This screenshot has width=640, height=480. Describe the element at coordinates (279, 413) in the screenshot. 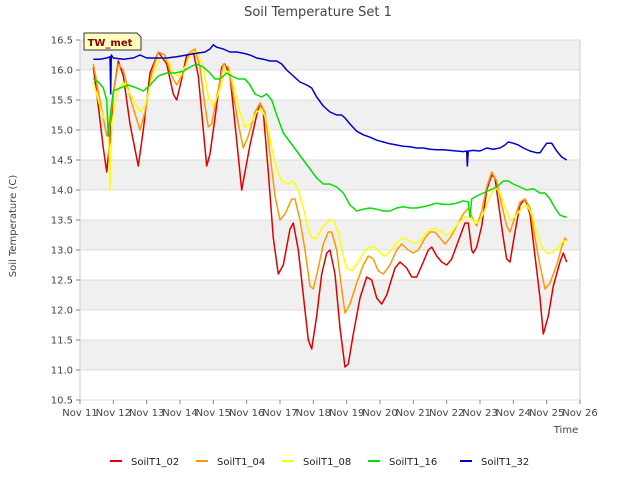

I see `x-tick-label: Nov 17` at that location.